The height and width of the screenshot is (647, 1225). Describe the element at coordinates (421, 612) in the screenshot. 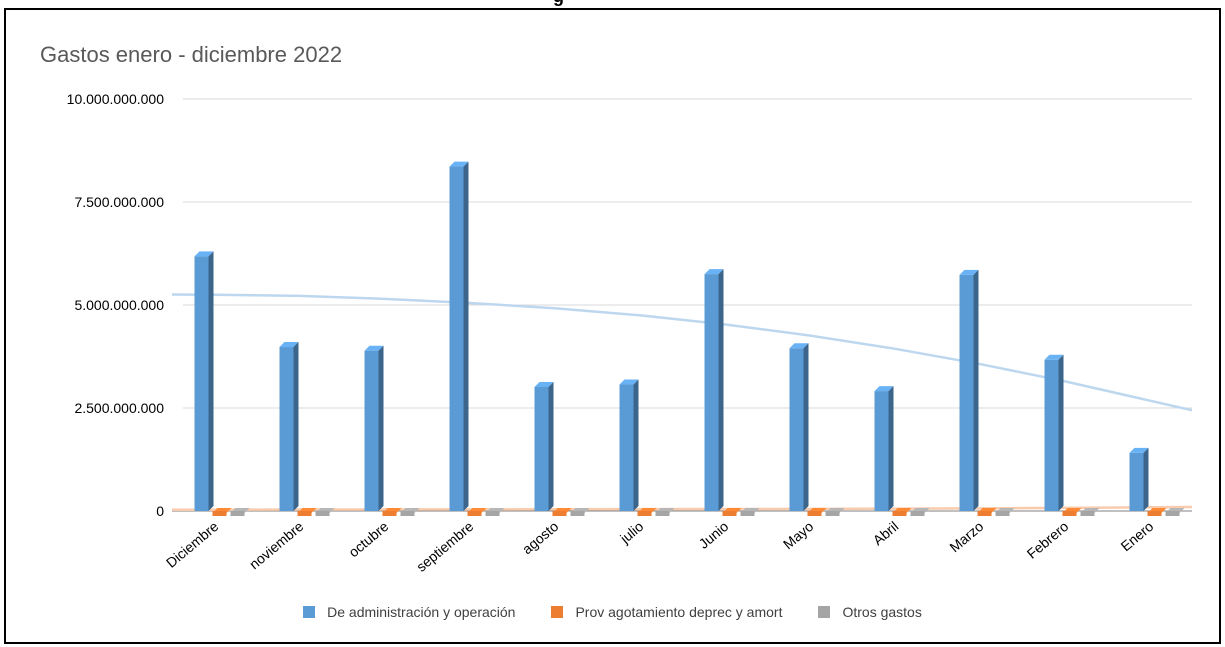

I see `legend-label-admin: De administración y operación` at that location.